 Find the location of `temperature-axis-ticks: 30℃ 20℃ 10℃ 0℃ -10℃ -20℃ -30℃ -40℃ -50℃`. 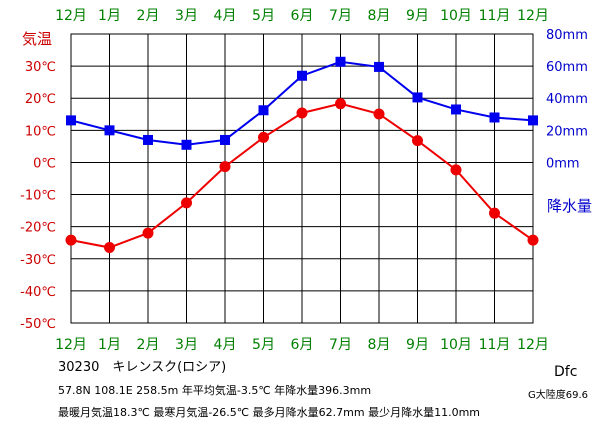

temperature-axis-ticks: 30℃ 20℃ 10℃ 0℃ -10℃ -20℃ -30℃ -40℃ -50℃ is located at coordinates (38, 196).